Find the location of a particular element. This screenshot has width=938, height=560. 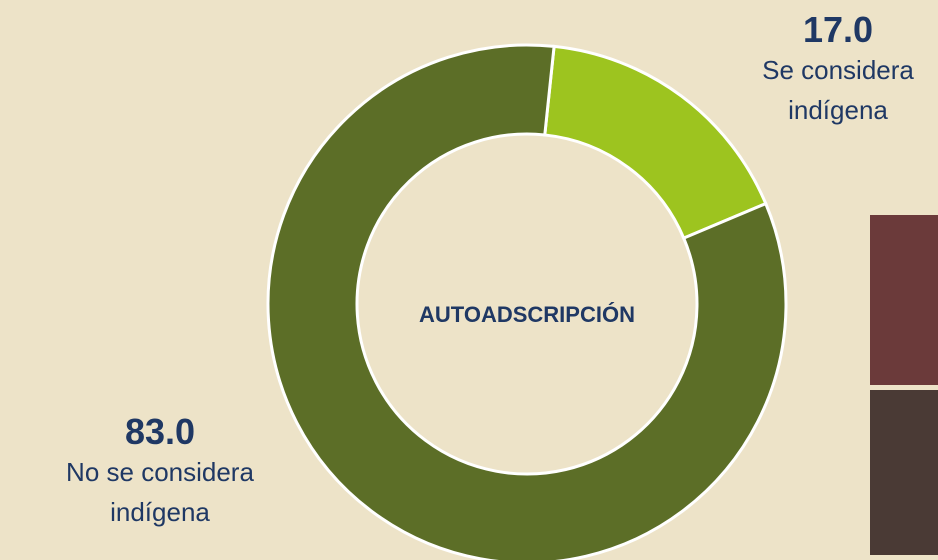

label-group: 17.0 Se considera indígena is located at coordinates (828, 70).